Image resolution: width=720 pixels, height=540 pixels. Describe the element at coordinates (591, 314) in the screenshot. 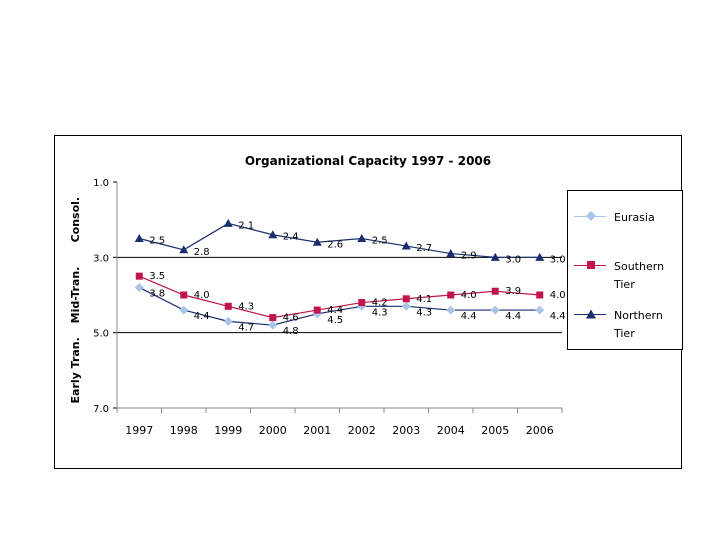

I see `triangle-marker-icon` at that location.